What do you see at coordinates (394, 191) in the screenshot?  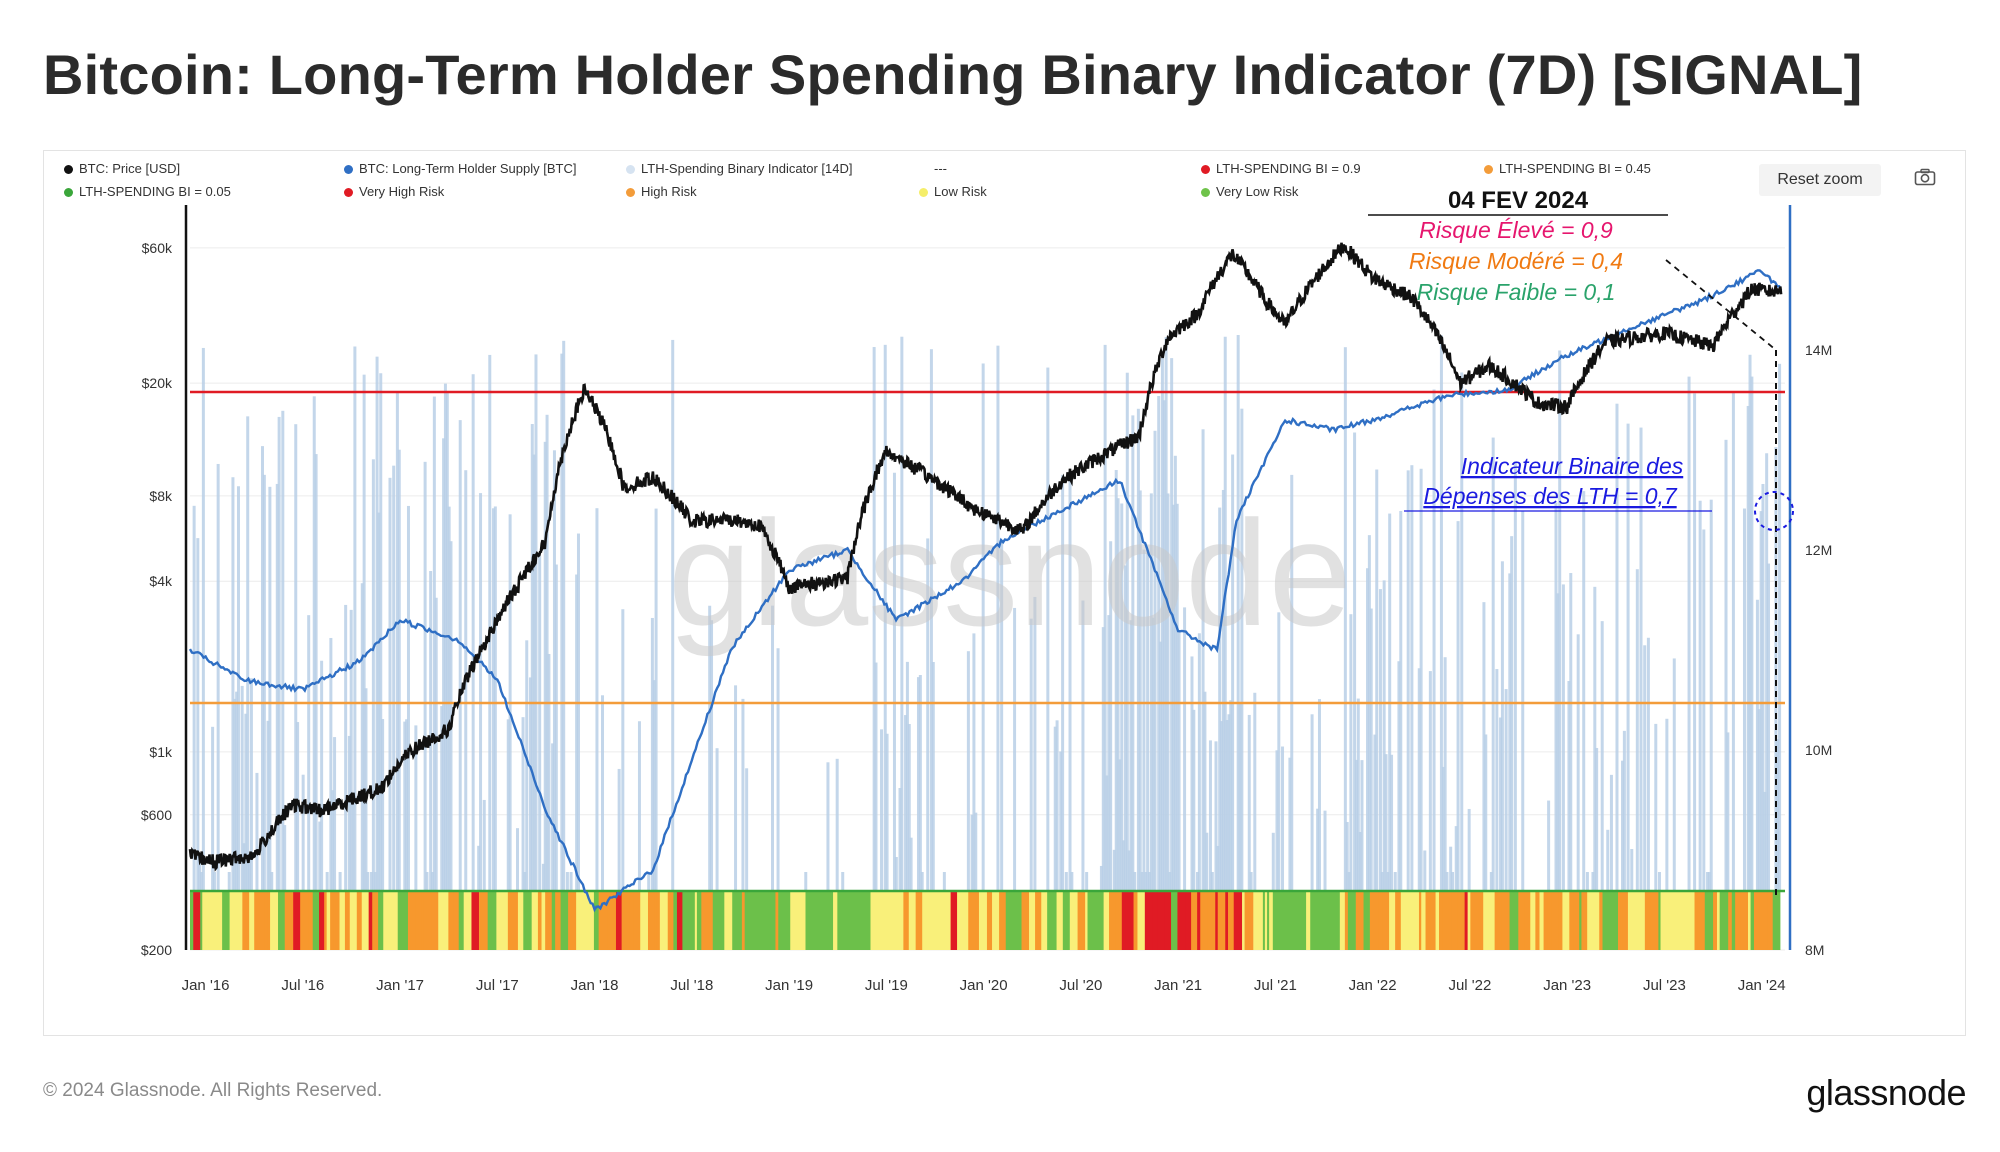 I see `legend-item-very-high-risk: Very High Risk` at bounding box center [394, 191].